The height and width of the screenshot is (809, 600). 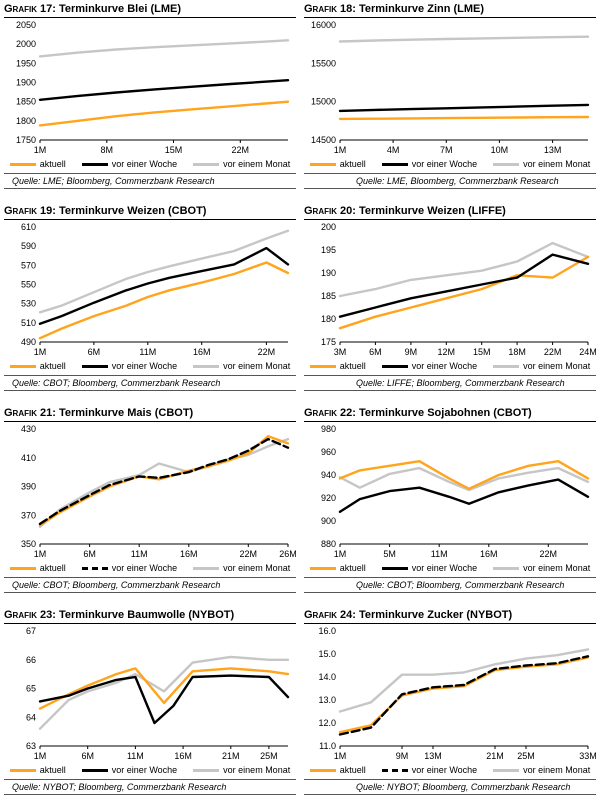 What do you see at coordinates (328, 429) in the screenshot?
I see `y-tick-label: 980` at bounding box center [328, 429].